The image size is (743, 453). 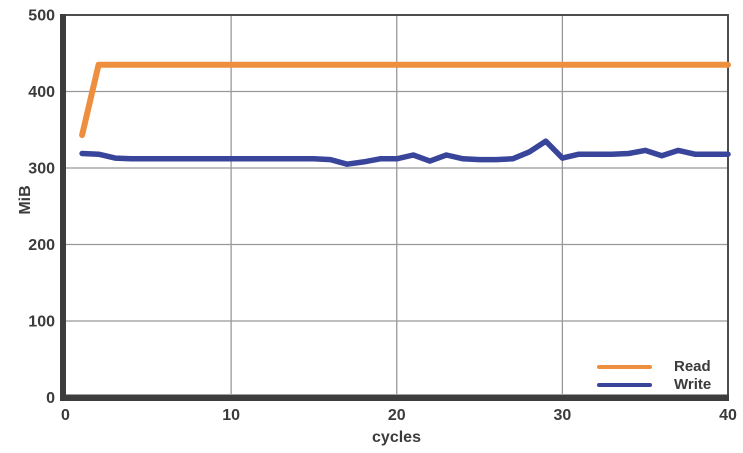 What do you see at coordinates (41, 245) in the screenshot?
I see `y-tick-label: 200` at bounding box center [41, 245].